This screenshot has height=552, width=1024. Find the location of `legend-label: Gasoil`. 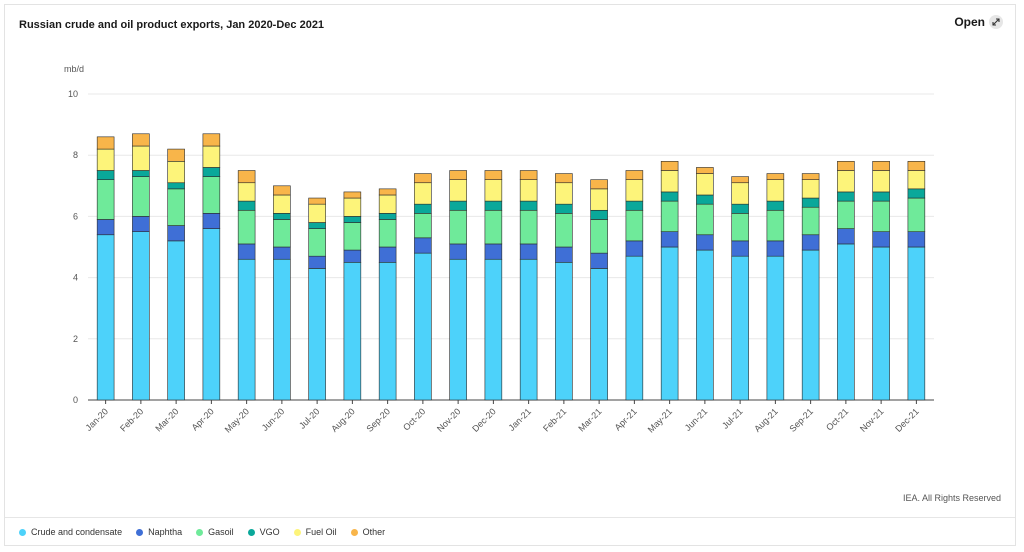

legend-label: Gasoil is located at coordinates (221, 532).